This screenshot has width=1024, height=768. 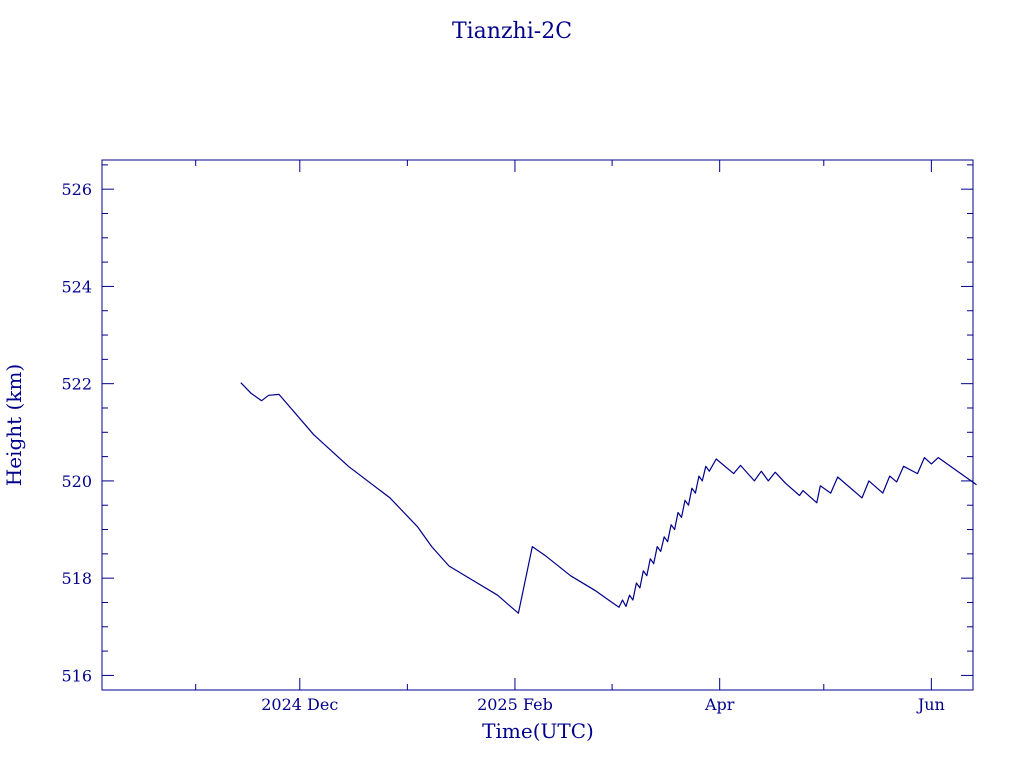 What do you see at coordinates (14, 425) in the screenshot?
I see `y-axis-label: Height (km)` at bounding box center [14, 425].